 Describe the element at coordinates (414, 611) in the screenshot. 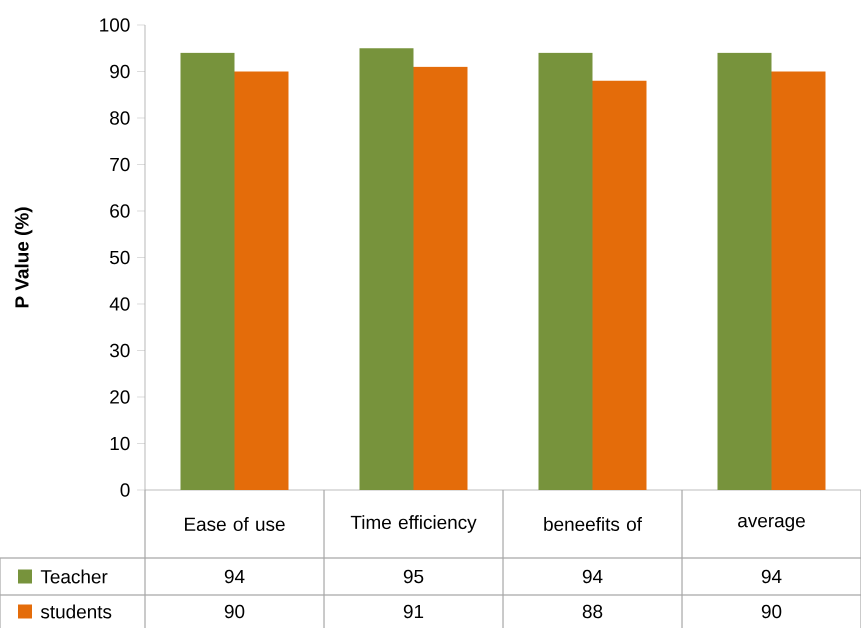

I see `data-label: 91` at that location.